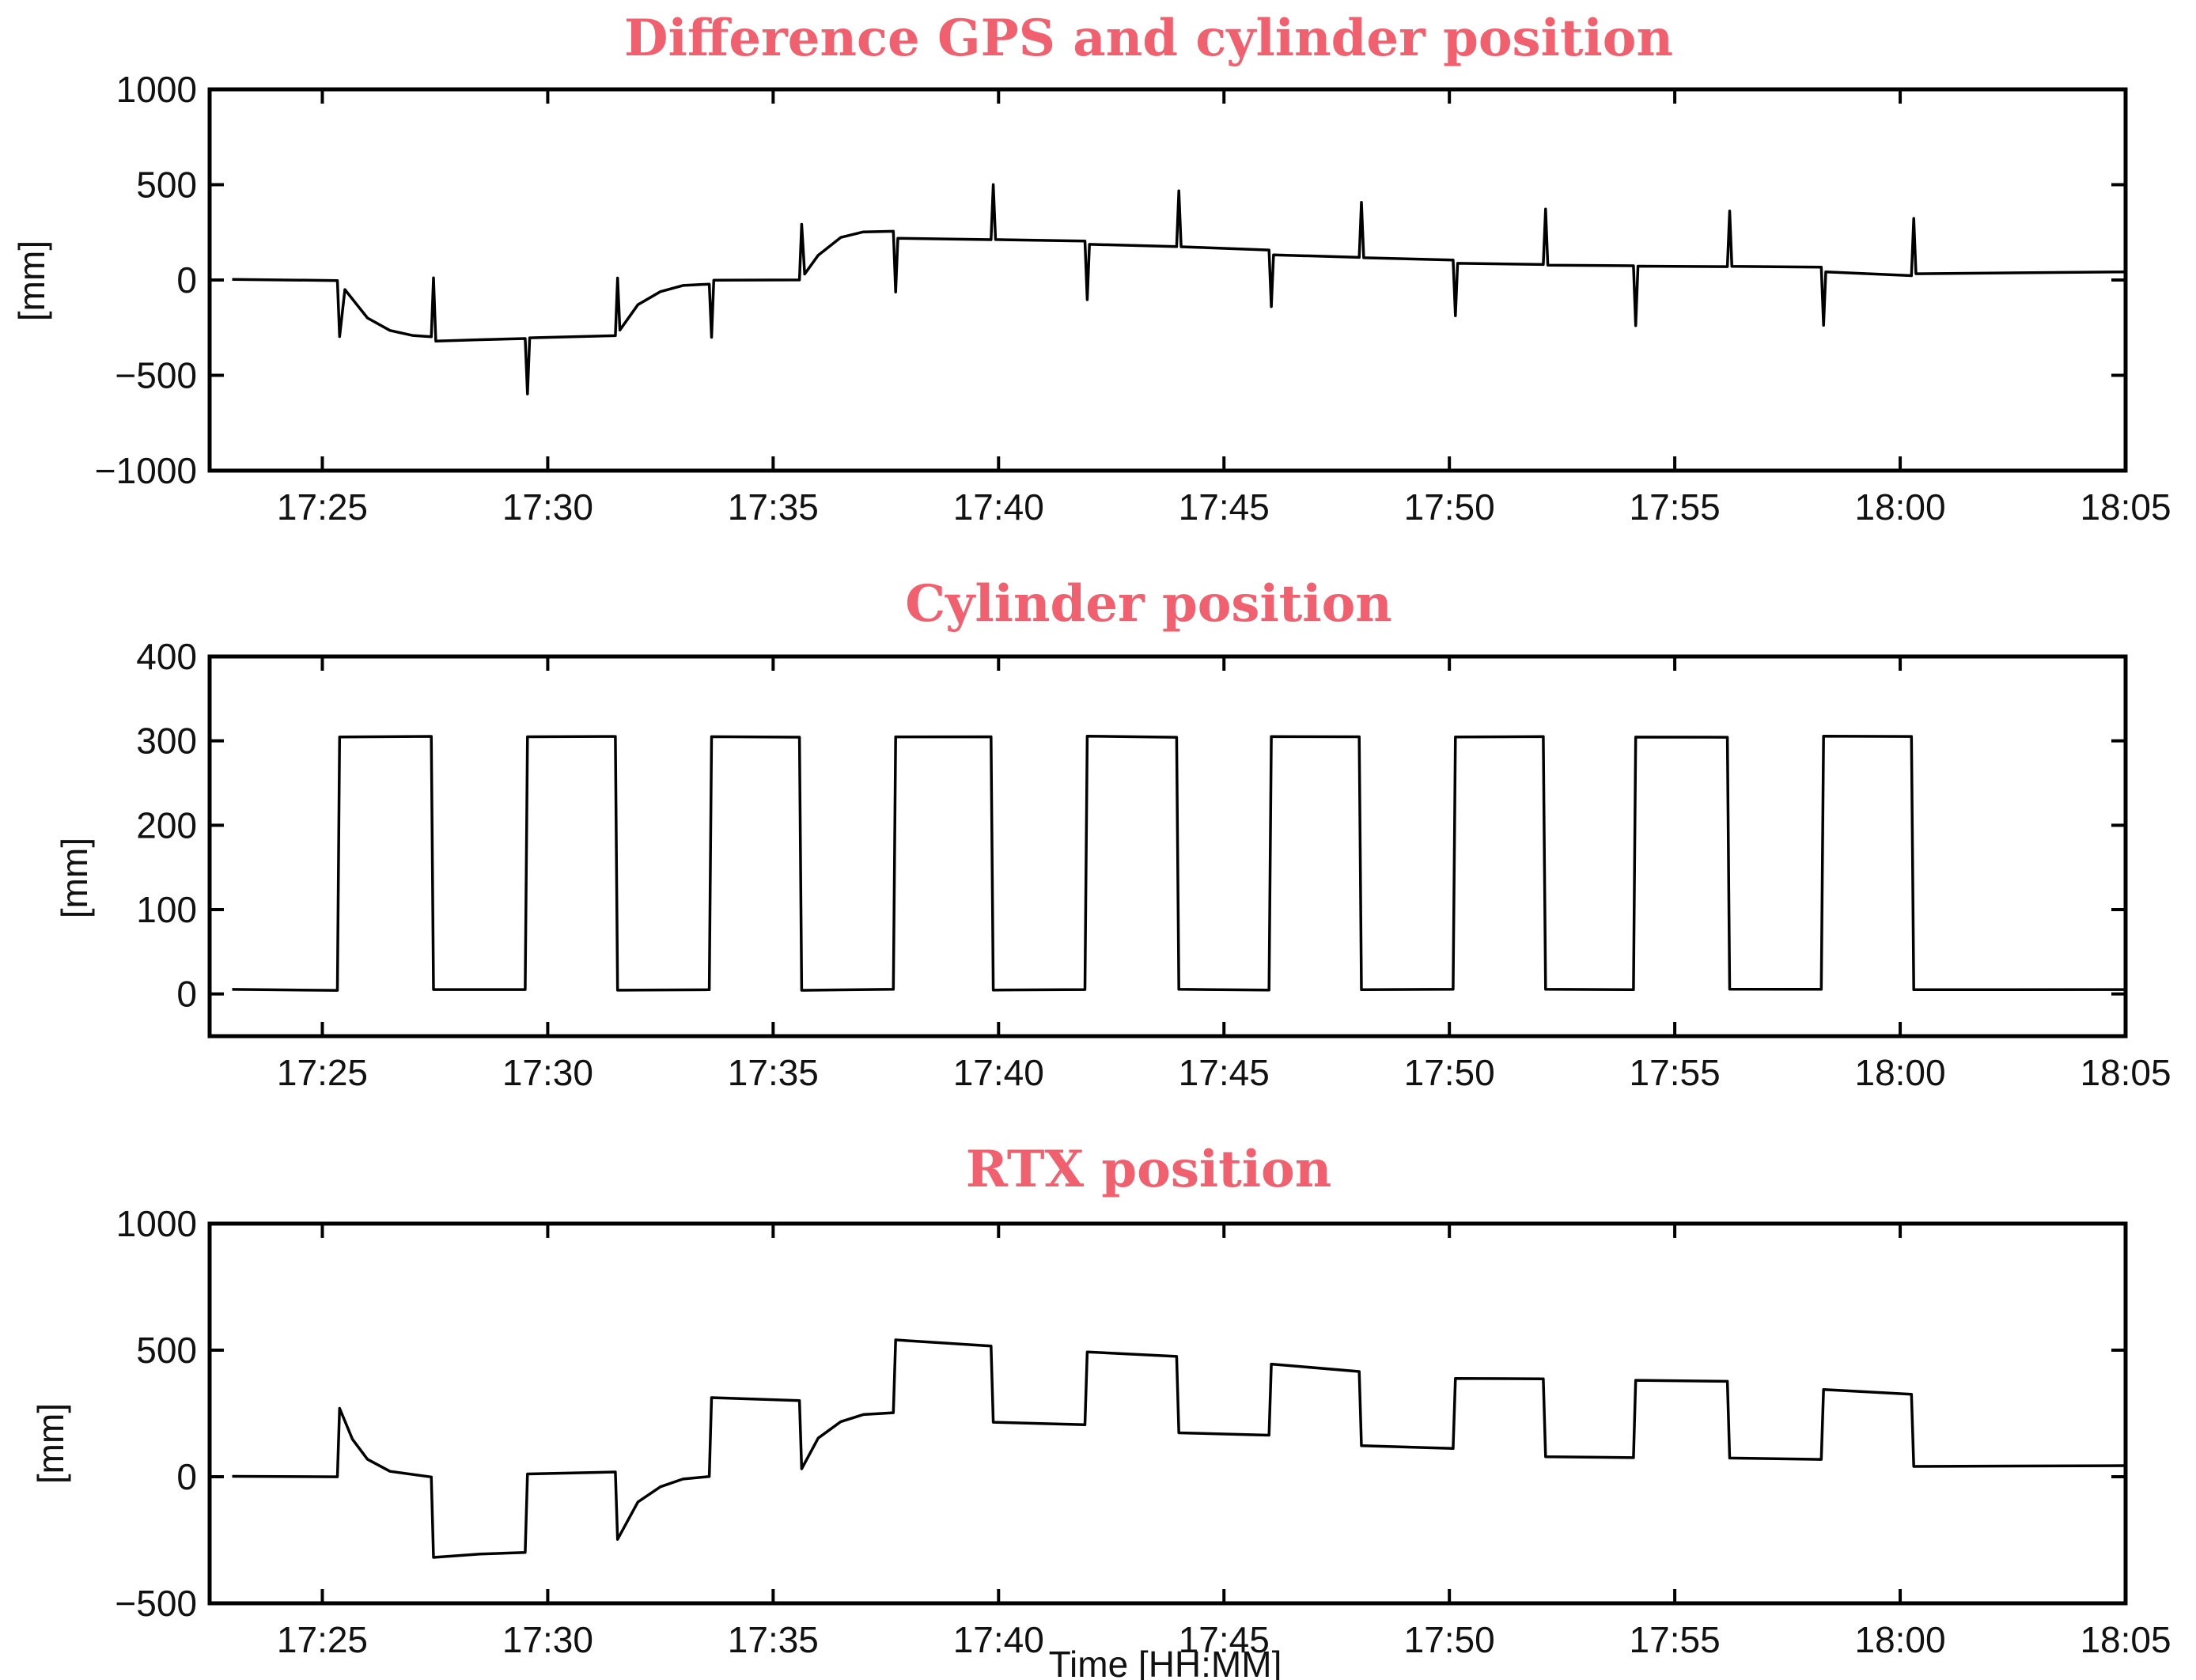  What do you see at coordinates (1148, 38) in the screenshot?
I see `chart-title: Difference GPS and cylinder position` at bounding box center [1148, 38].